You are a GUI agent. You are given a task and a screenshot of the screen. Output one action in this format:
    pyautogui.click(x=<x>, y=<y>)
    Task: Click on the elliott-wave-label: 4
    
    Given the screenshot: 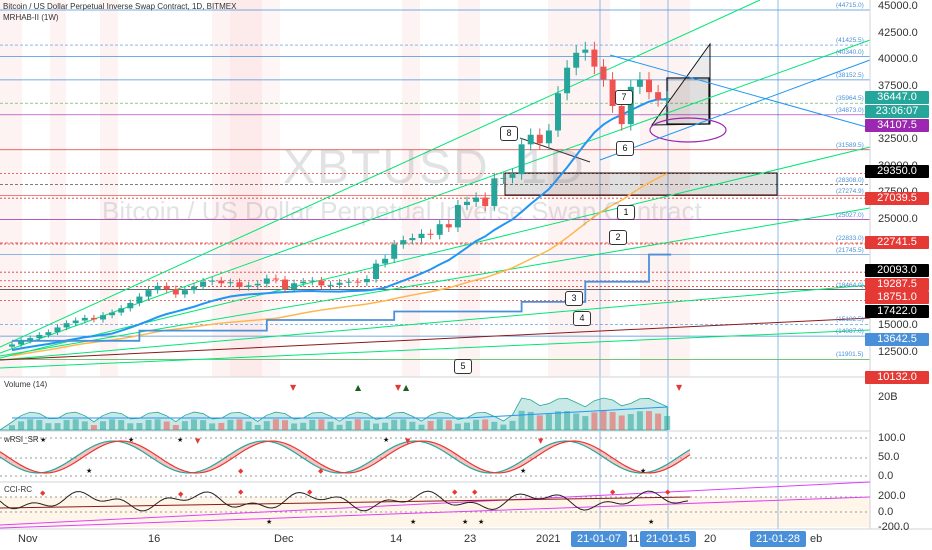 What is the action you would take?
    pyautogui.click(x=582, y=318)
    